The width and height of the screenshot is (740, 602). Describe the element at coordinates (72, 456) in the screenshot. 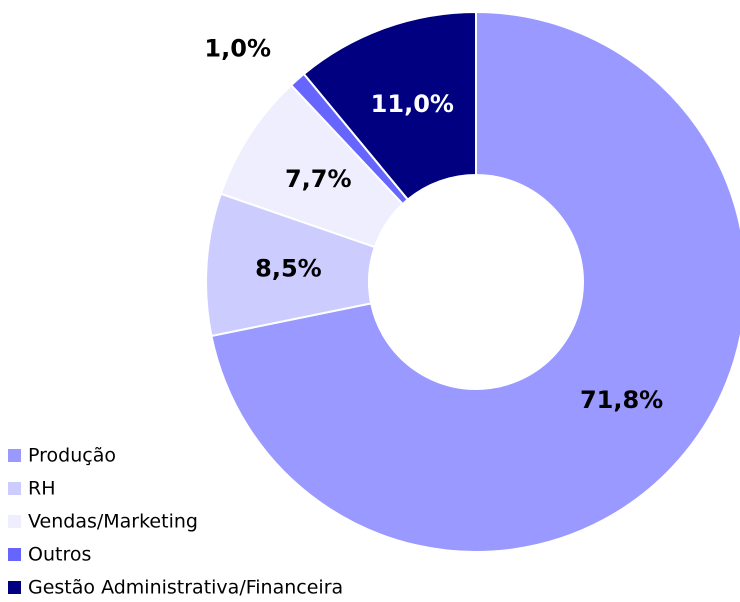

I see `legend-label: Produção` at that location.